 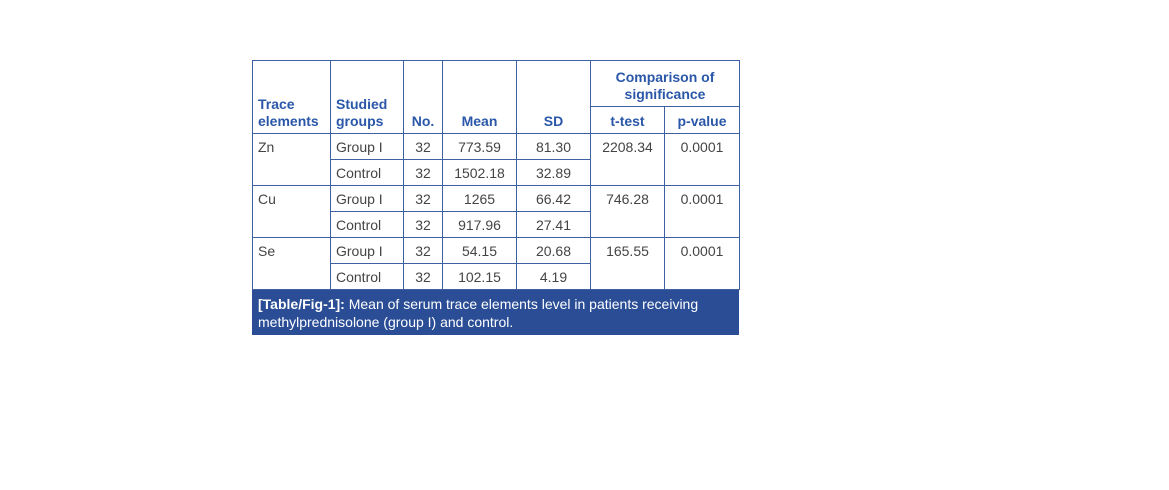 I want to click on table-cell: Se, so click(x=291, y=263).